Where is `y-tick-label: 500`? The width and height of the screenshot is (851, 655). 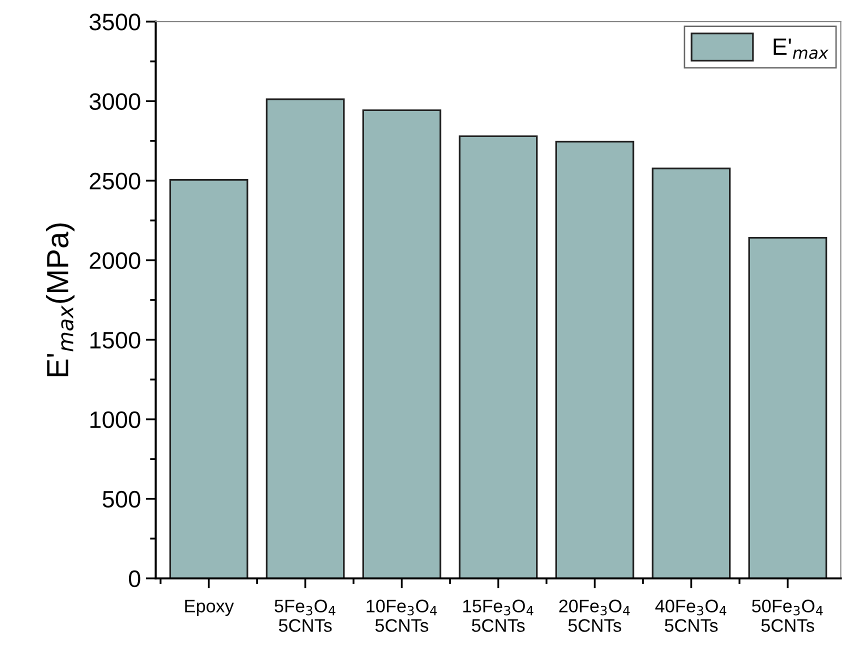
y-tick-label: 500 is located at coordinates (121, 499).